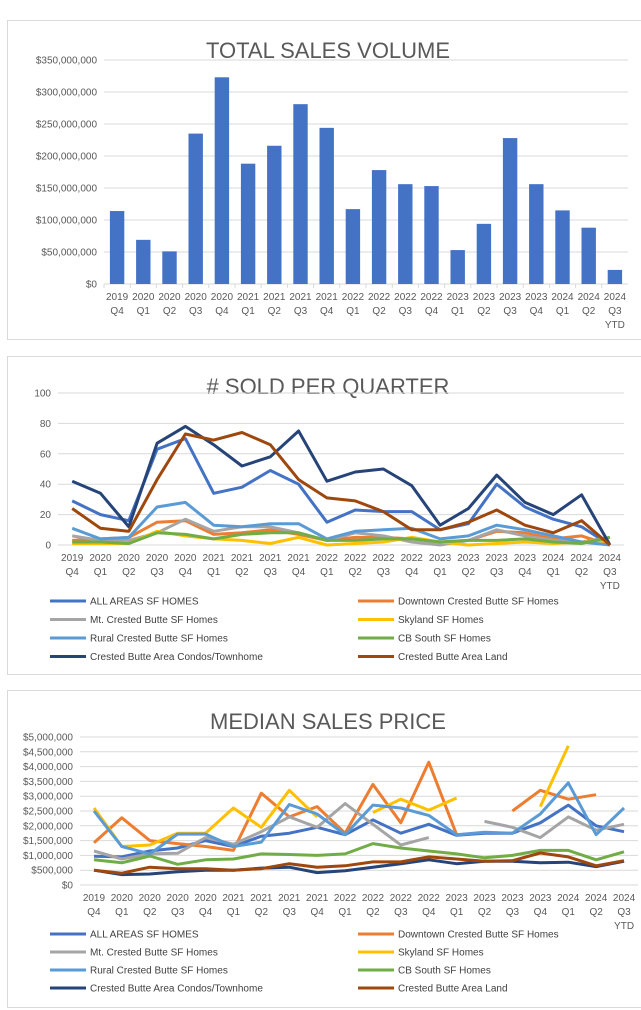  I want to click on x-tick-label: 2019 Q4, so click(94, 905).